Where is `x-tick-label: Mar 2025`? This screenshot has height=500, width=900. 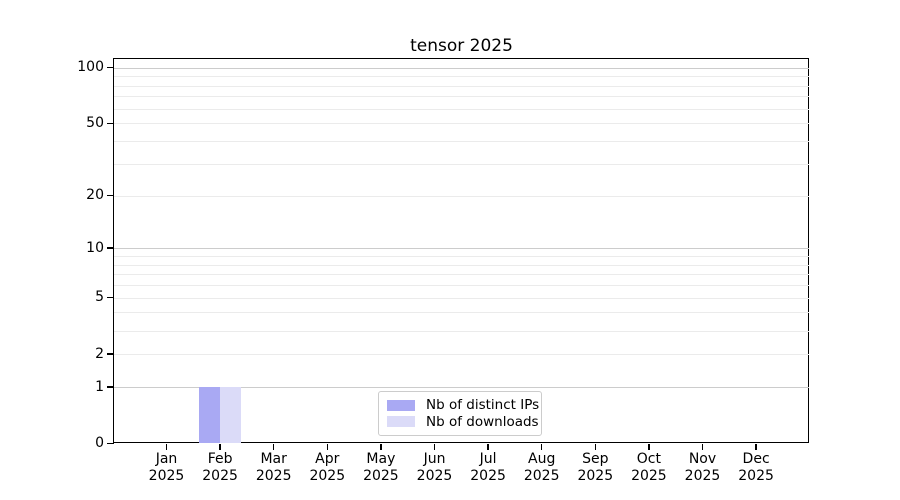 x-tick-label: Mar 2025 is located at coordinates (273, 467).